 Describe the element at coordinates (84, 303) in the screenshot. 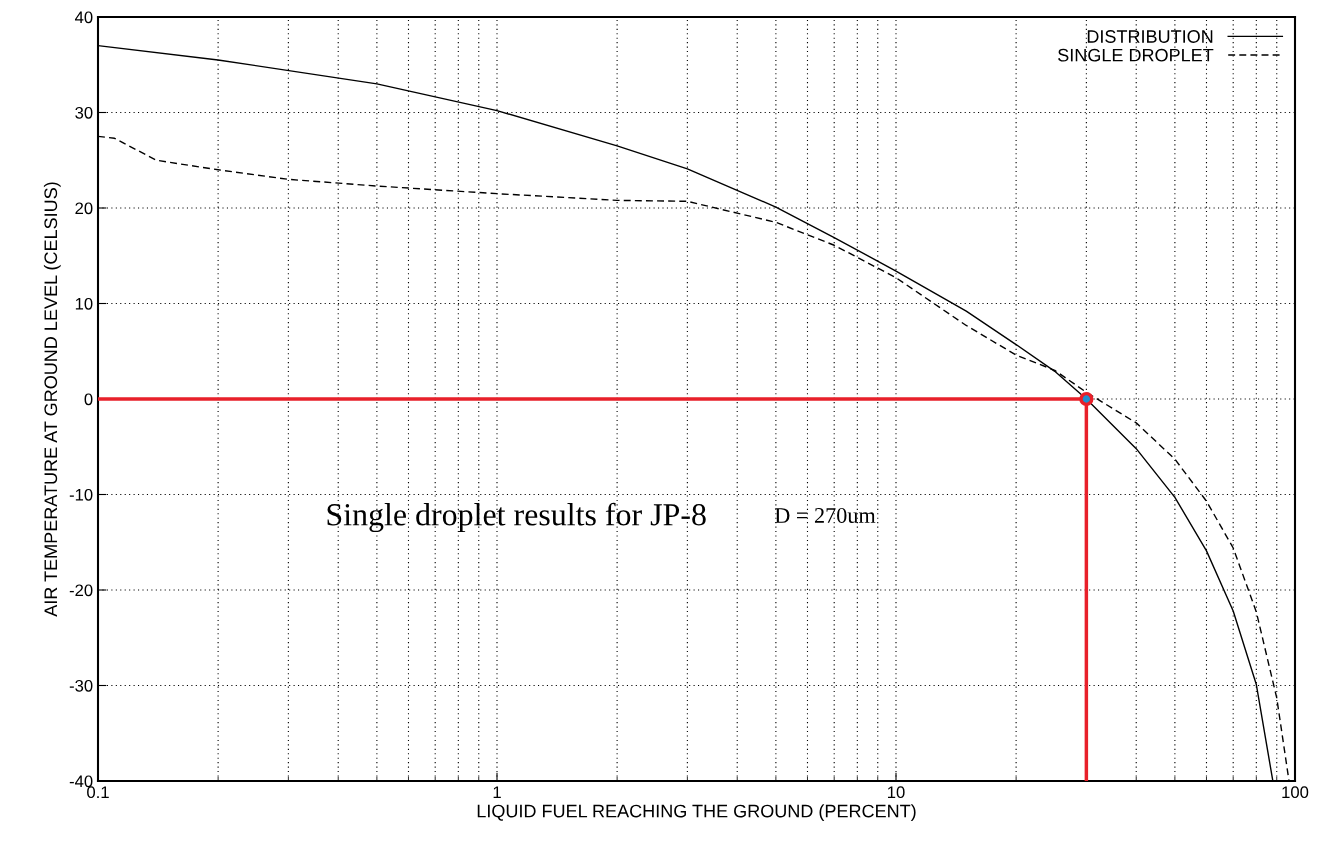

I see `y-tick-label: 10` at that location.